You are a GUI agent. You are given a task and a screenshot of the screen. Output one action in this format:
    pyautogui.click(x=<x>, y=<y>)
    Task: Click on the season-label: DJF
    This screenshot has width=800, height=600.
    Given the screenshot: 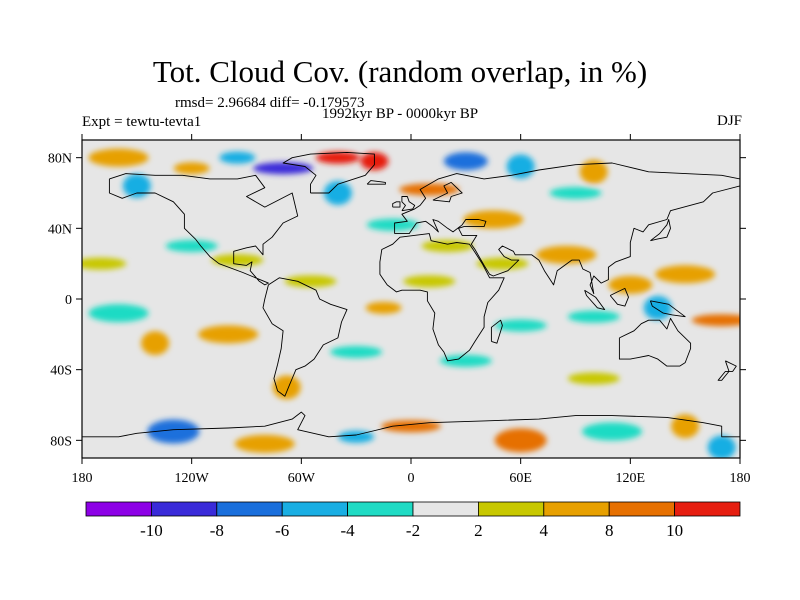 What is the action you would take?
    pyautogui.click(x=729, y=121)
    